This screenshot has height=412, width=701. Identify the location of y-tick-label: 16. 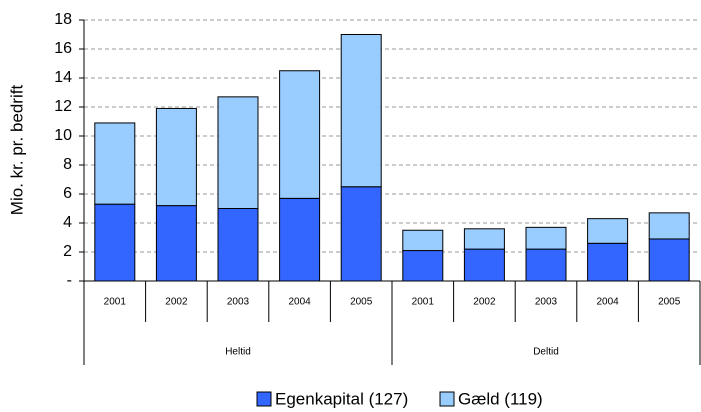
(63, 48).